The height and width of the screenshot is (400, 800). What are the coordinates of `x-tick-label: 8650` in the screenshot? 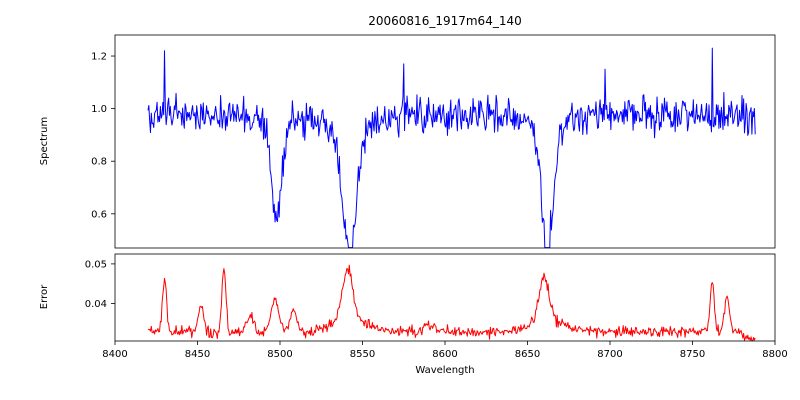 It's located at (527, 354).